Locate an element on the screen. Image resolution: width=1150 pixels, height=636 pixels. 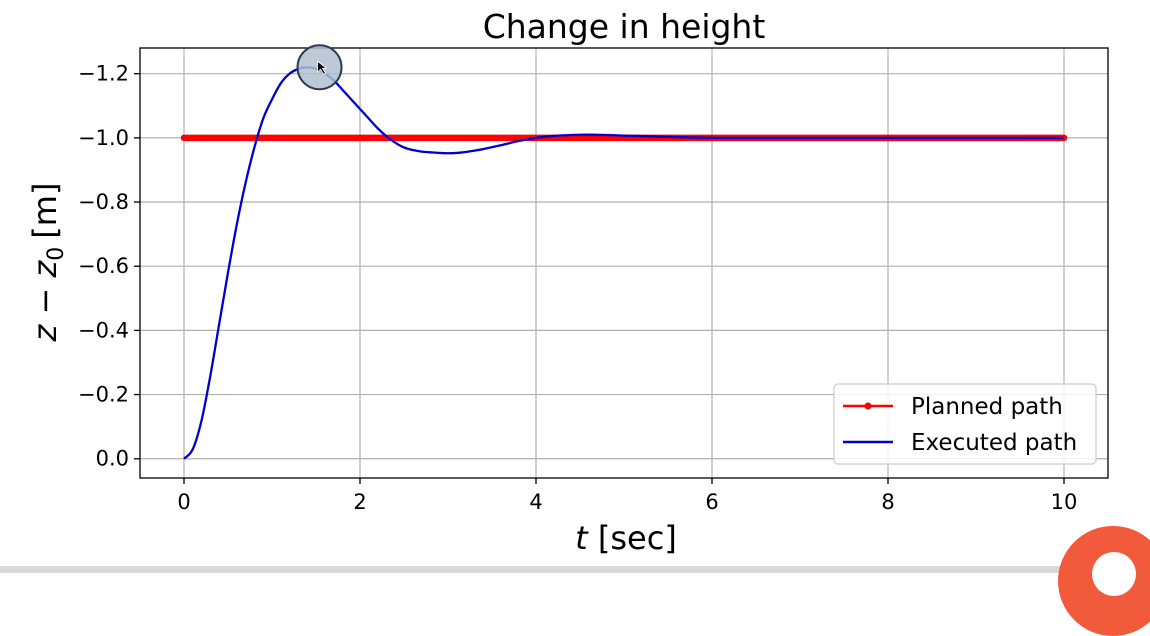
x-tick-label: 4 is located at coordinates (535, 502).